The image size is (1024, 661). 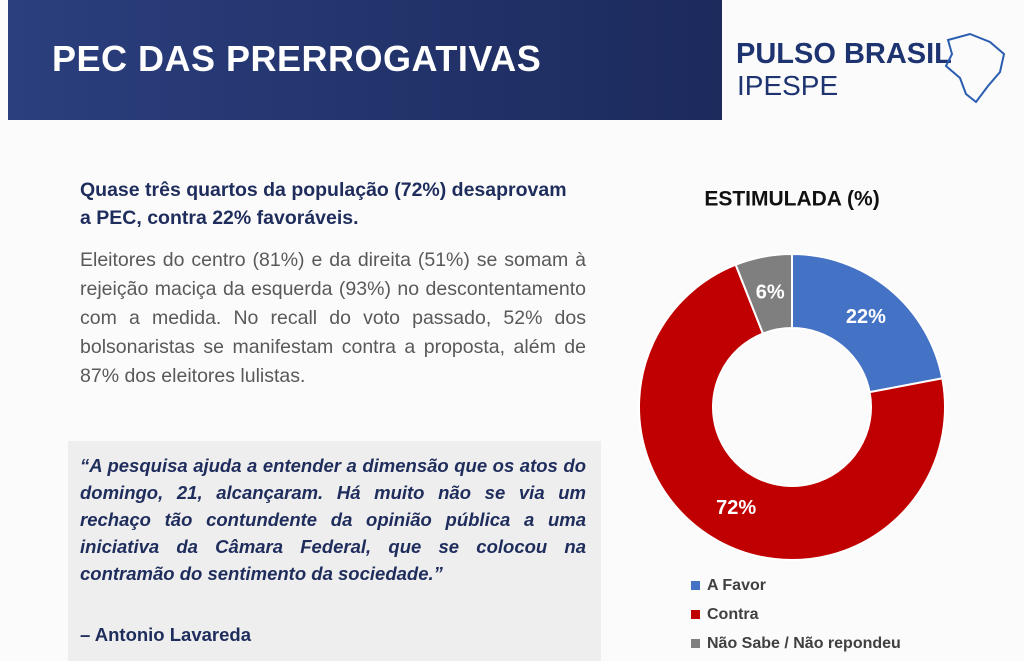 What do you see at coordinates (788, 85) in the screenshot?
I see `logo-subtitle: IPESPE` at bounding box center [788, 85].